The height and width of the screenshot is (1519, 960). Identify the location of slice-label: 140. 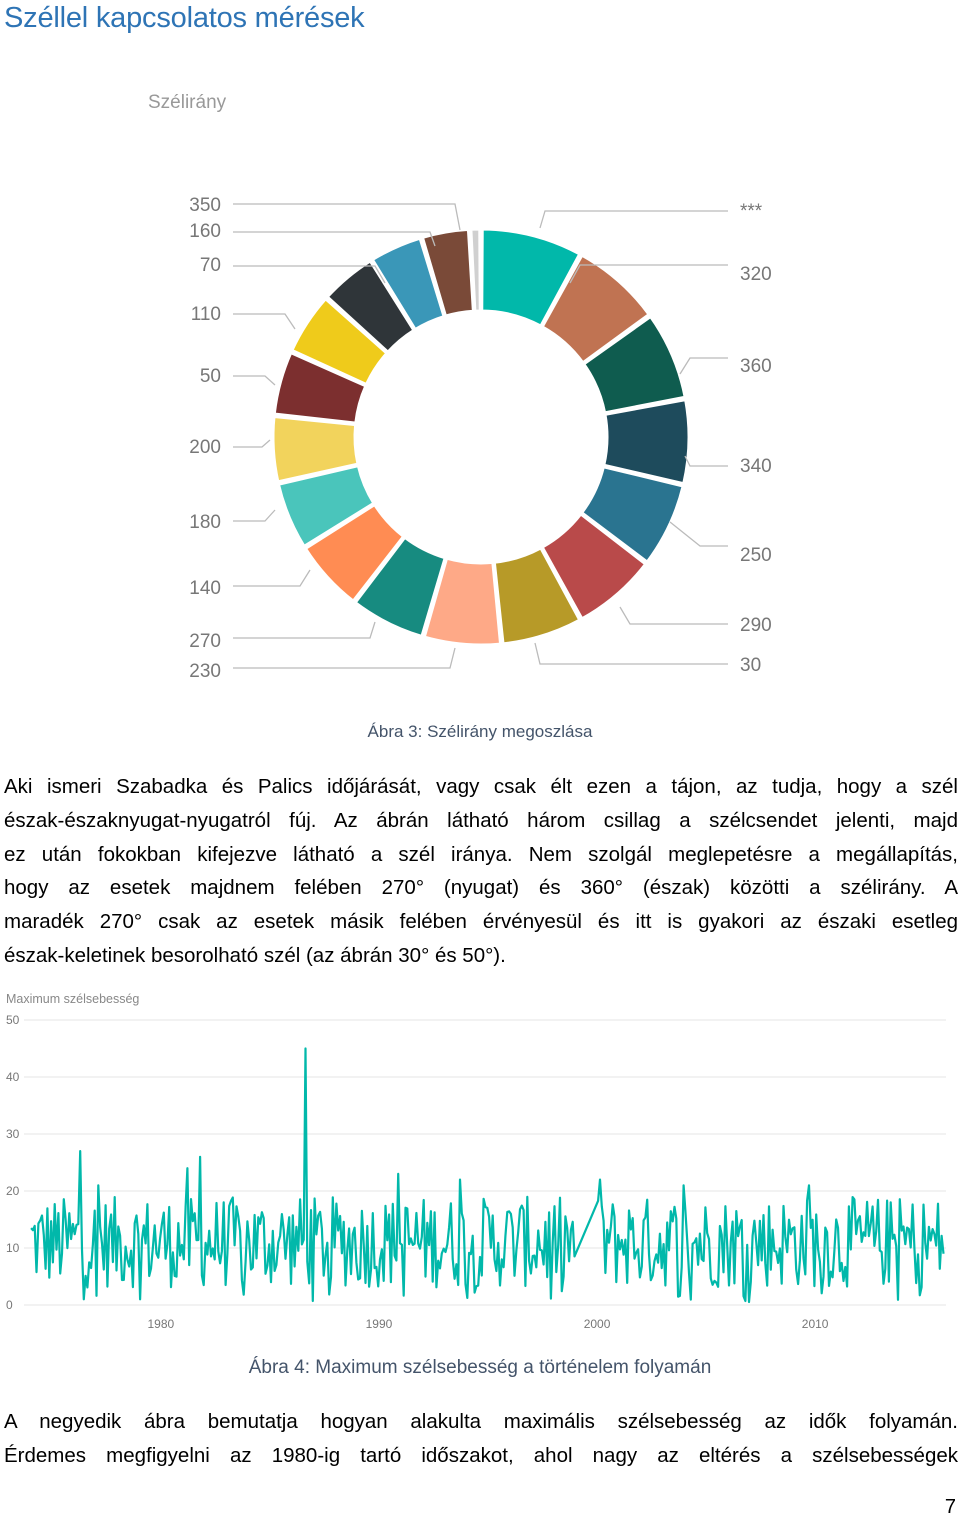
(205, 588).